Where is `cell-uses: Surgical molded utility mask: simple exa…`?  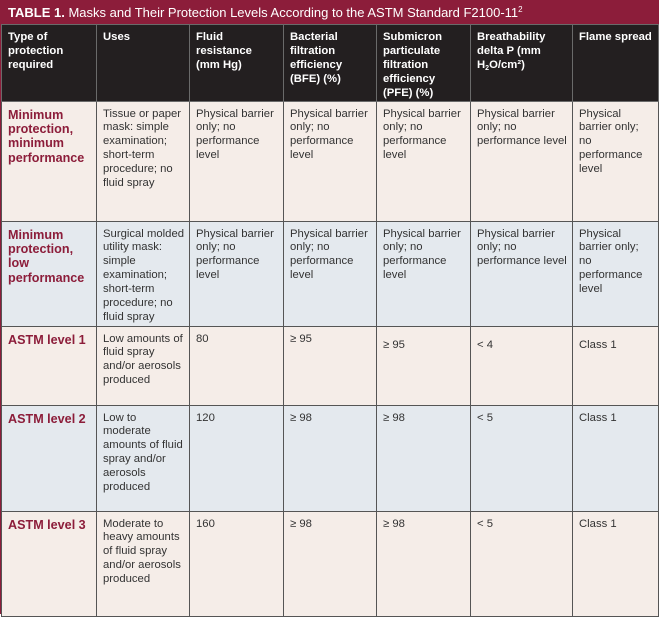
cell-uses: Surgical molded utility mask: simple exa… is located at coordinates (143, 273).